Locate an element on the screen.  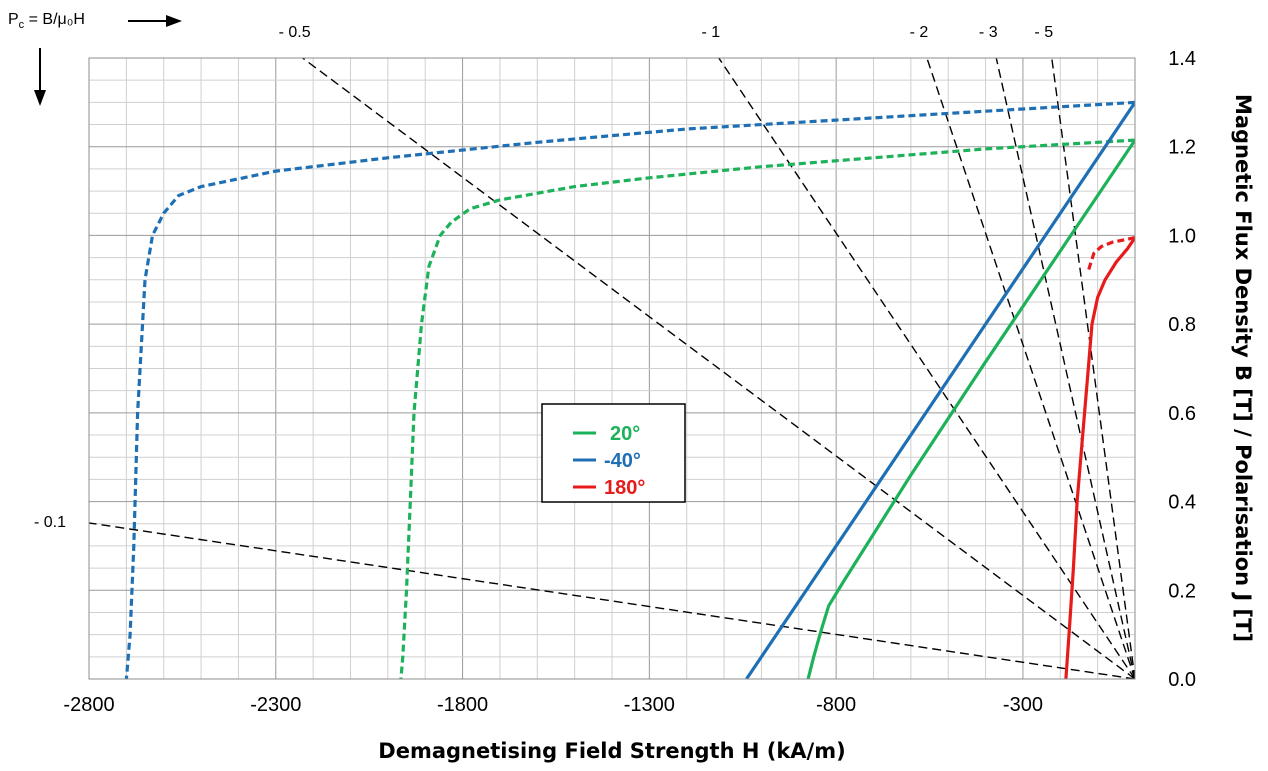
y-tick-label: 0.2 is located at coordinates (1182, 591).